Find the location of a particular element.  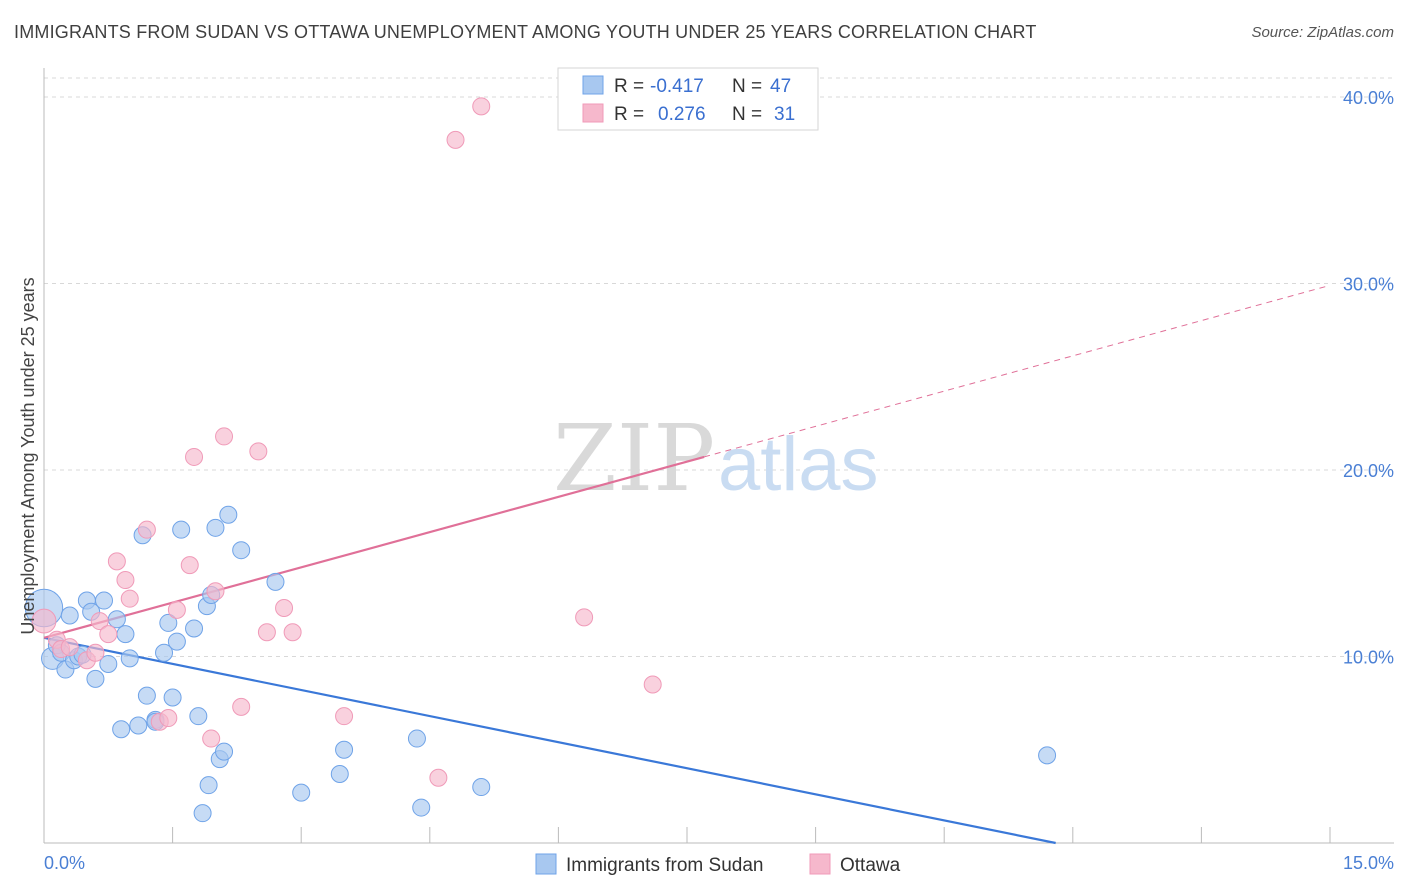

bottom-legend-label-sudan: Immigrants from Sudan is located at coordinates (664, 865).